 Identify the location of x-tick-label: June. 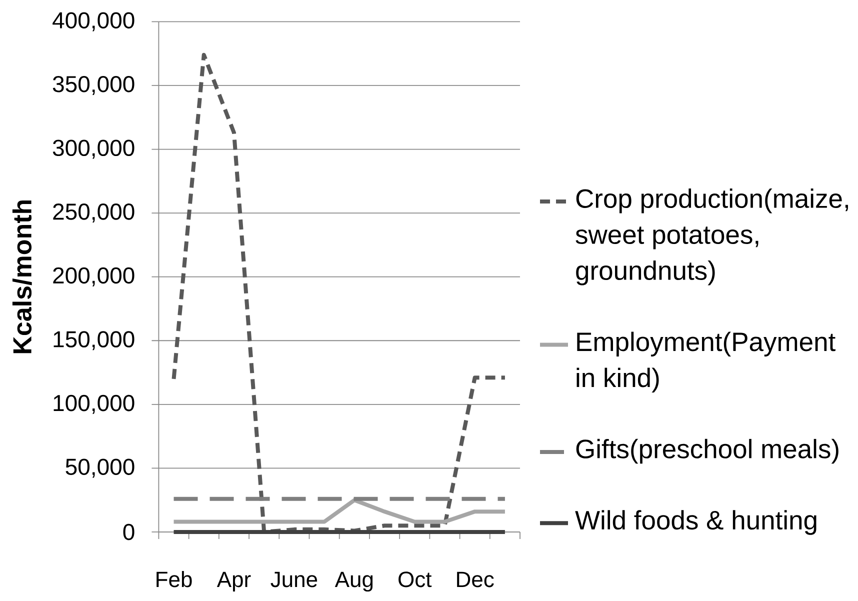
(294, 580).